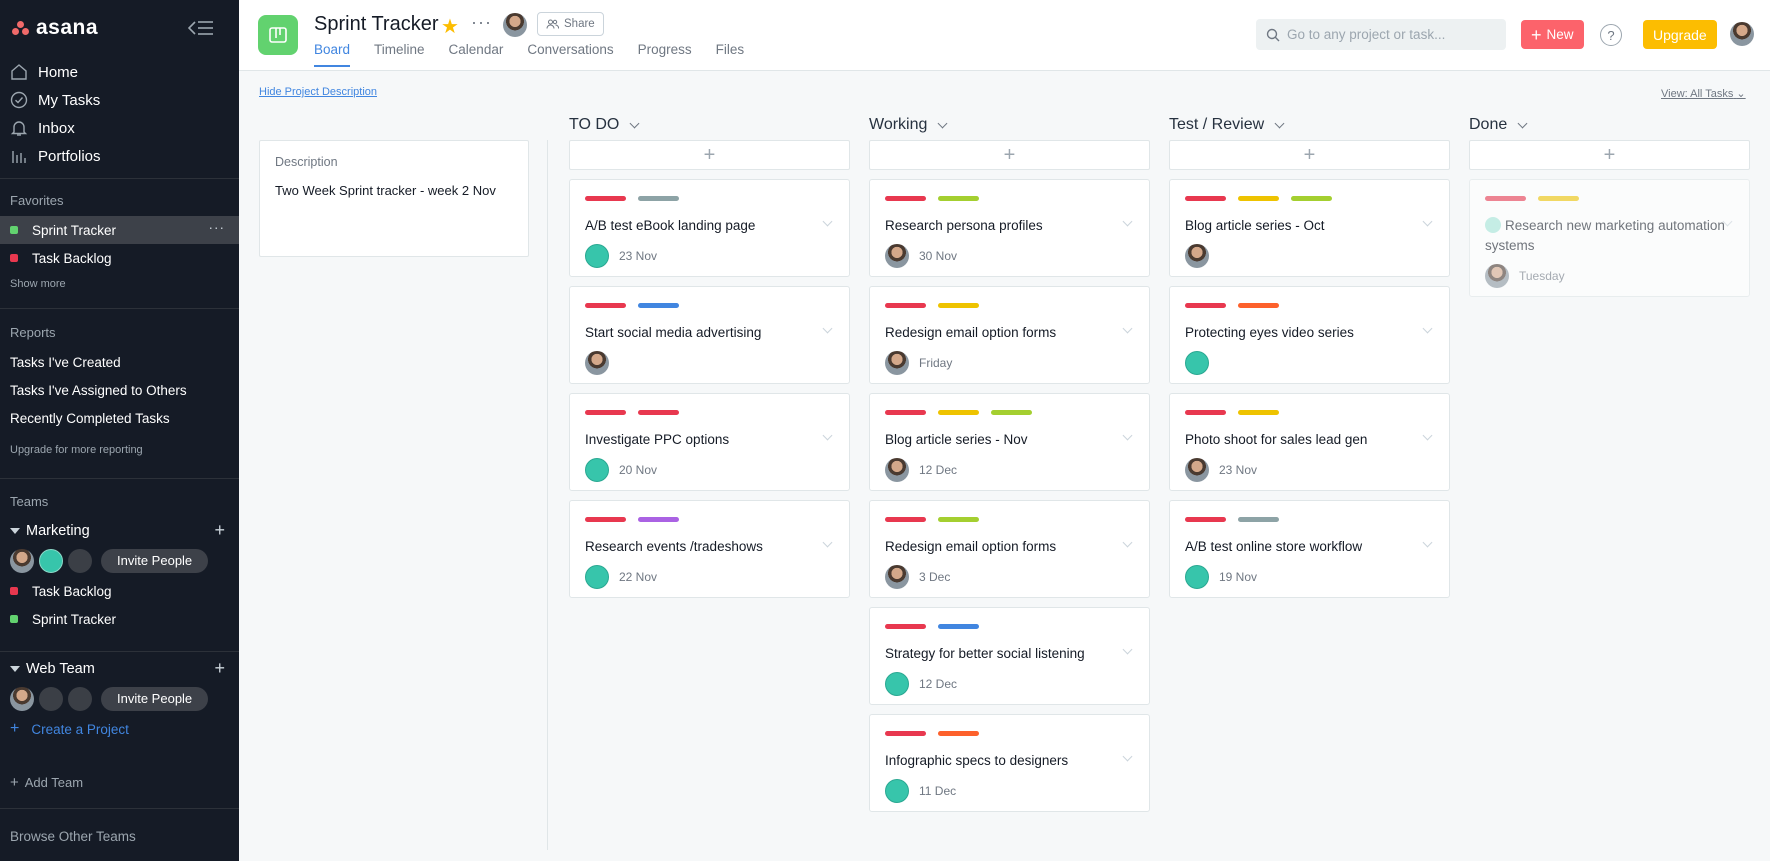 The width and height of the screenshot is (1770, 861). Describe the element at coordinates (98, 390) in the screenshot. I see `report-tasks-assigned: Tasks I've Assigned to Others` at that location.